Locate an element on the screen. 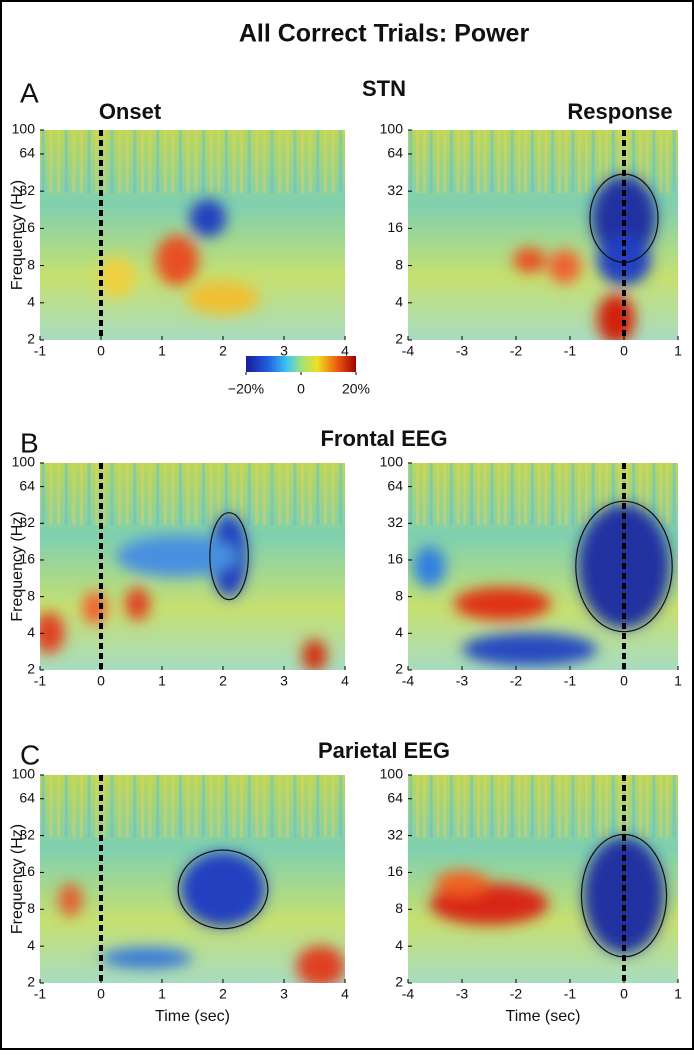 The image size is (694, 1055). cluster-outline is located at coordinates (229, 556).